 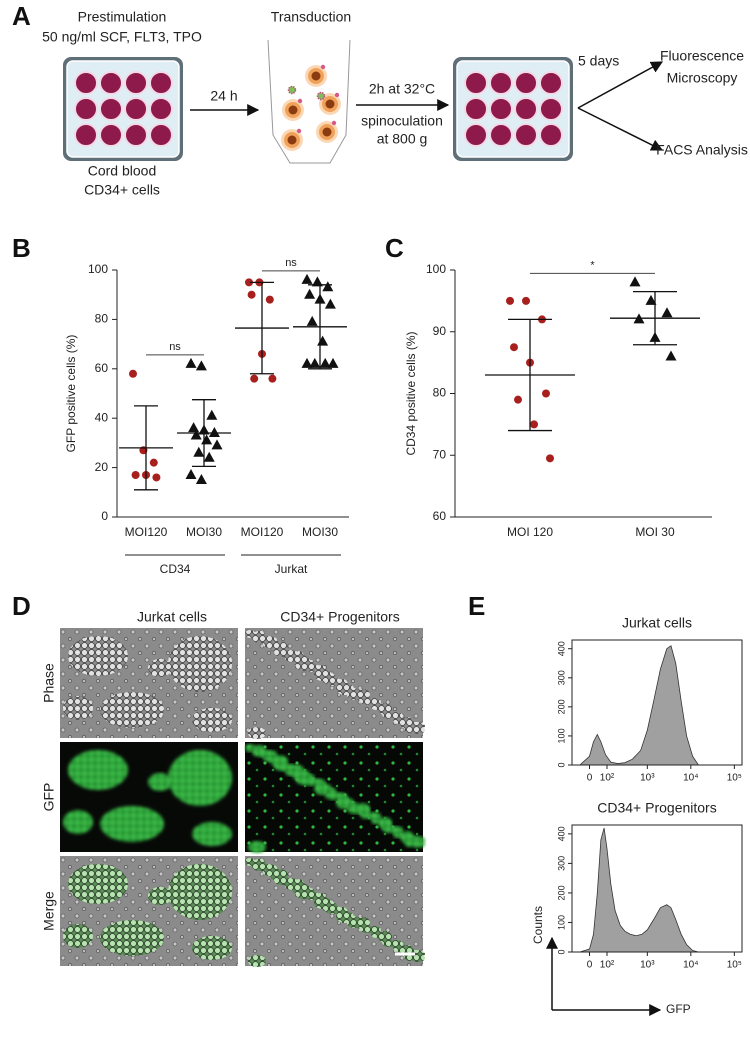 I want to click on step-label: at 800 g, so click(x=402, y=139).